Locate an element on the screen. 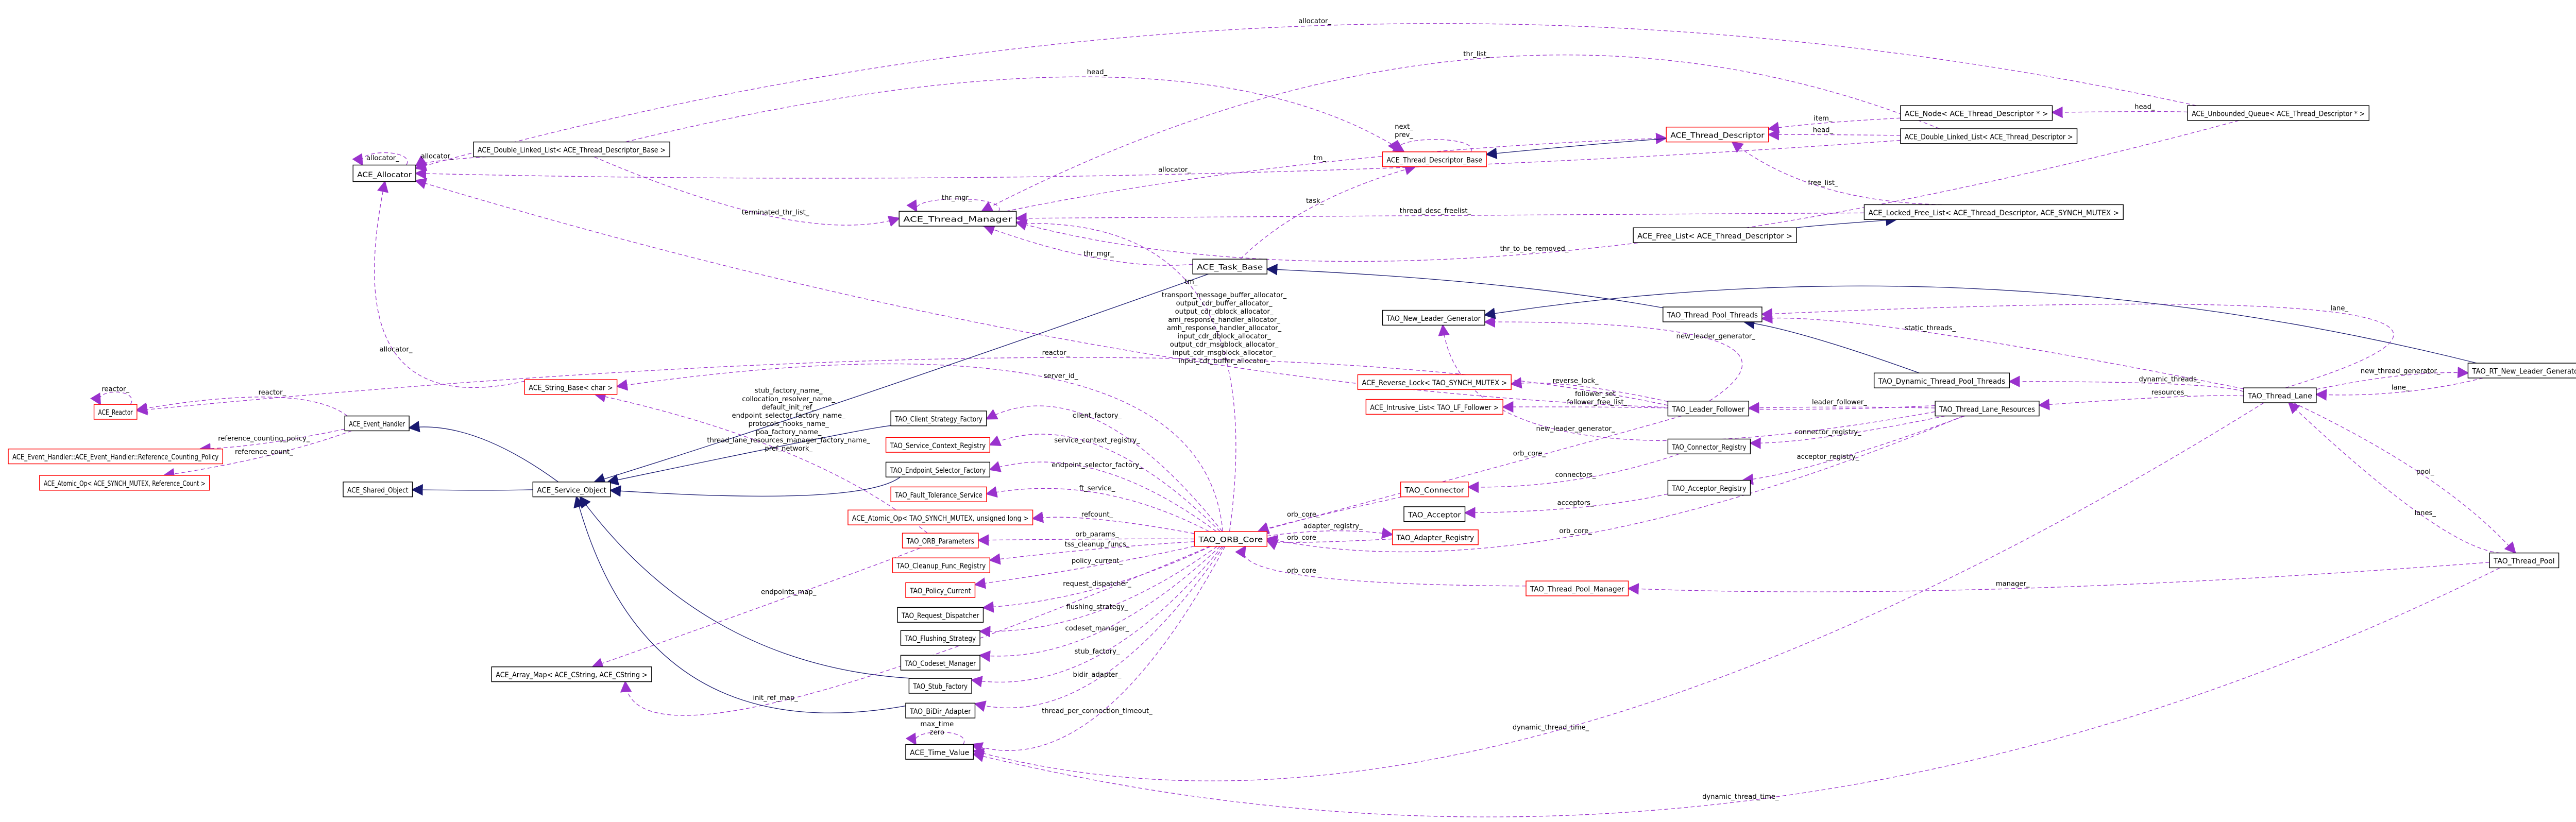 Image resolution: width=2576 pixels, height=822 pixels. class-name: TAO_ORB_Parameters is located at coordinates (940, 542).